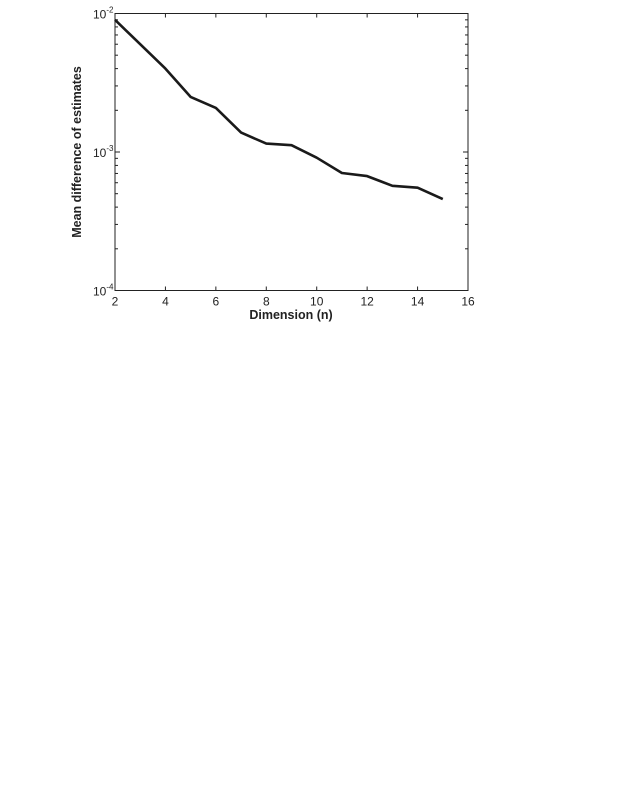 Image resolution: width=623 pixels, height=806 pixels. I want to click on x-tick-label: 10, so click(317, 302).